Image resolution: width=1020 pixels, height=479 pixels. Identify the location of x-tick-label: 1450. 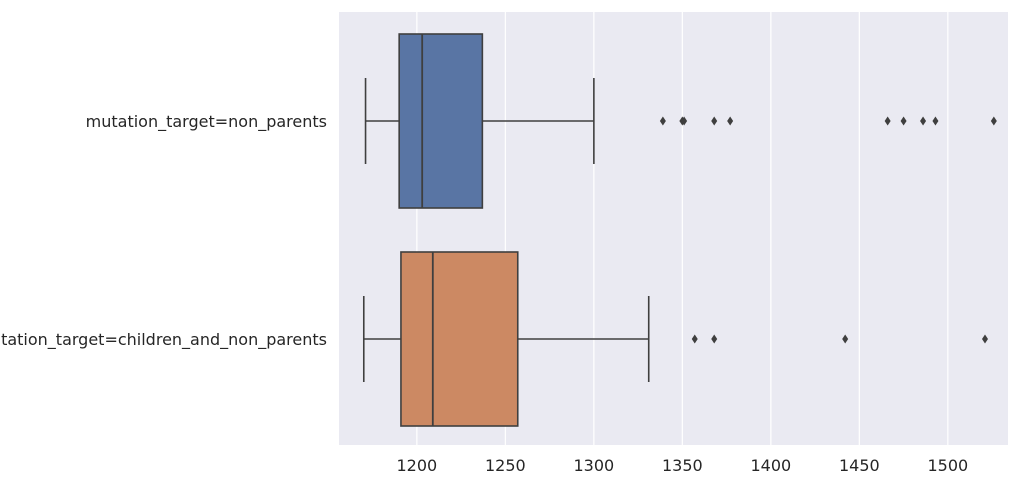
(859, 465).